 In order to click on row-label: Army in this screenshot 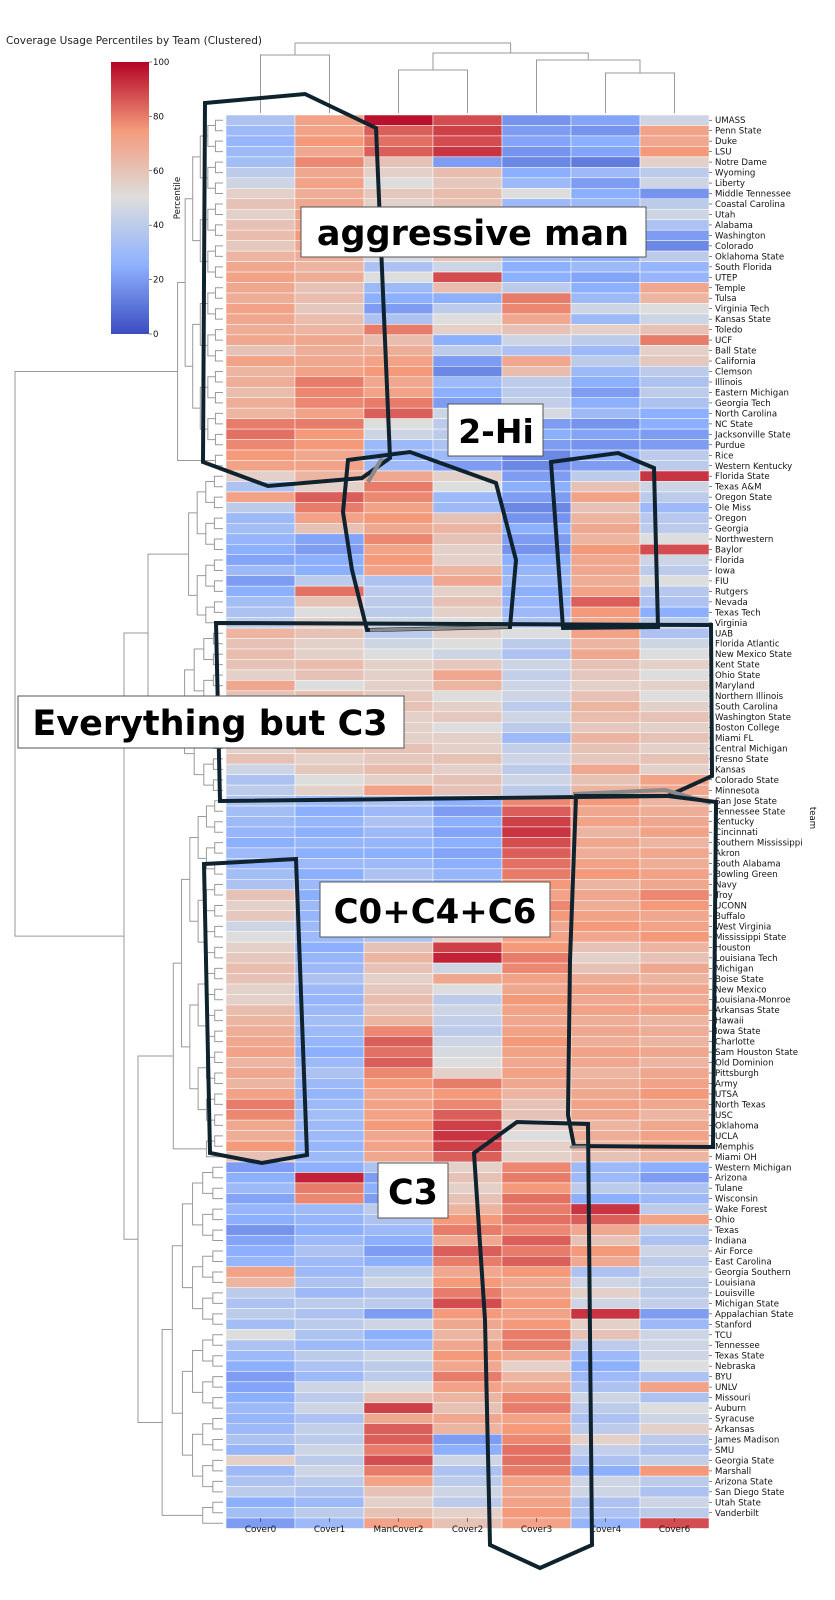, I will do `click(726, 1084)`.